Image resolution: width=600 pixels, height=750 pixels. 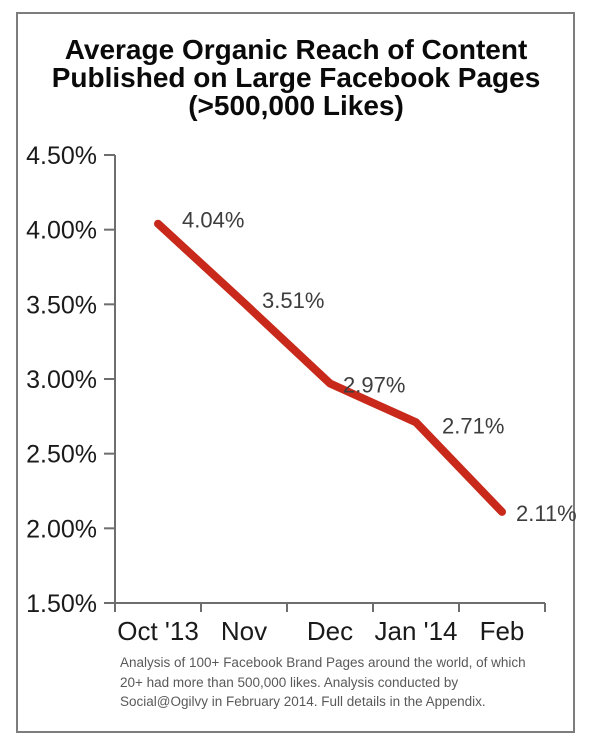 I want to click on data-point-label: 2.71%, so click(x=473, y=425).